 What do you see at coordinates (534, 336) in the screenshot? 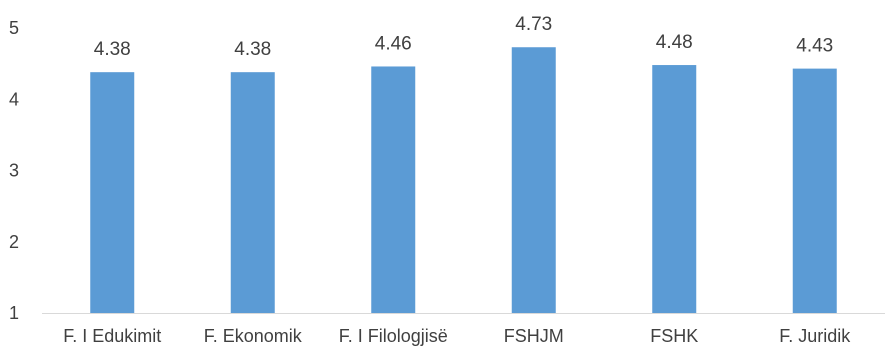
I see `x-tick-label: FSHJM` at bounding box center [534, 336].